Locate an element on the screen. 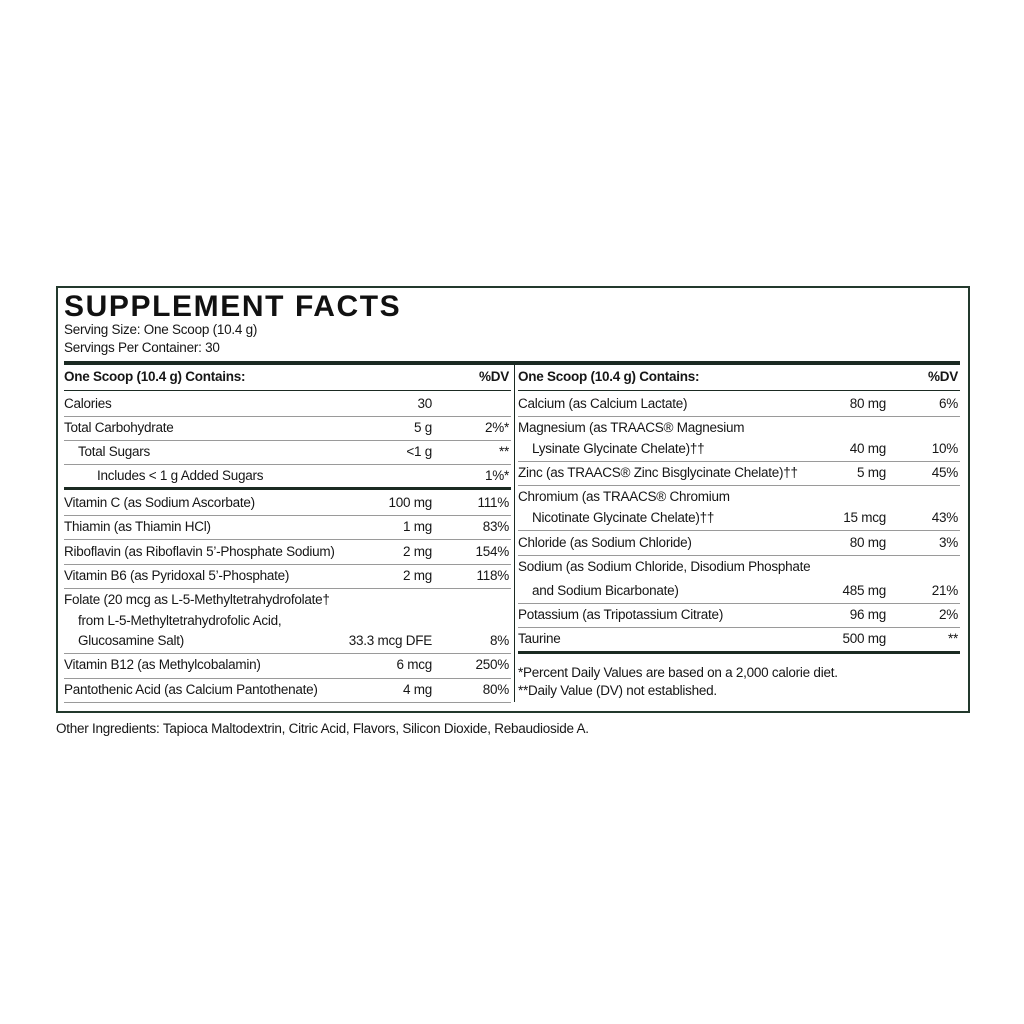  nutrient-name: Includes < 1 g Added Sugars is located at coordinates (180, 475).